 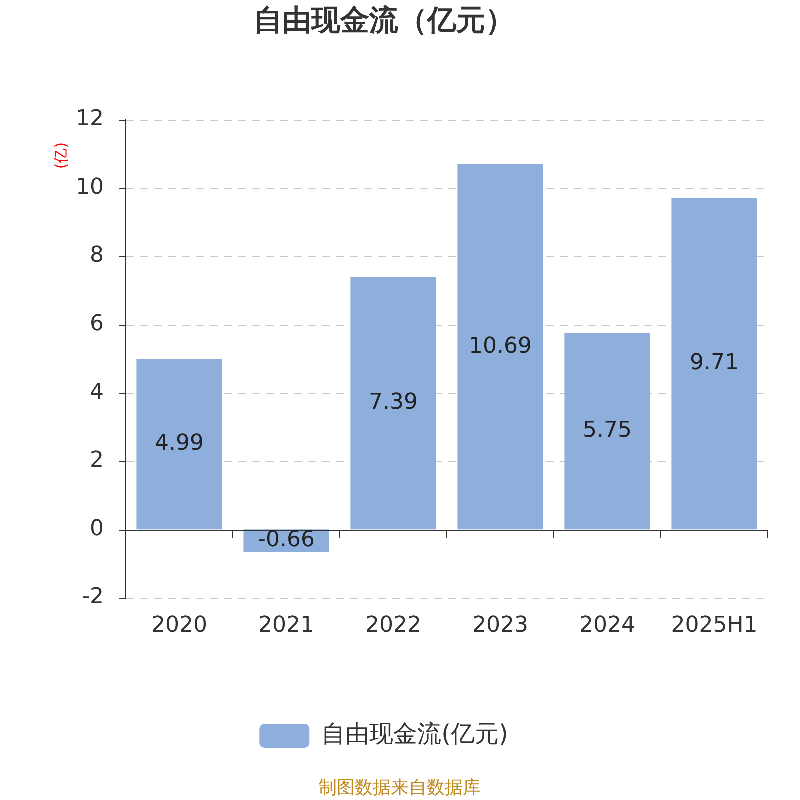 What do you see at coordinates (384, 19) in the screenshot?
I see `chart-title: 自由现金流（亿元）` at bounding box center [384, 19].